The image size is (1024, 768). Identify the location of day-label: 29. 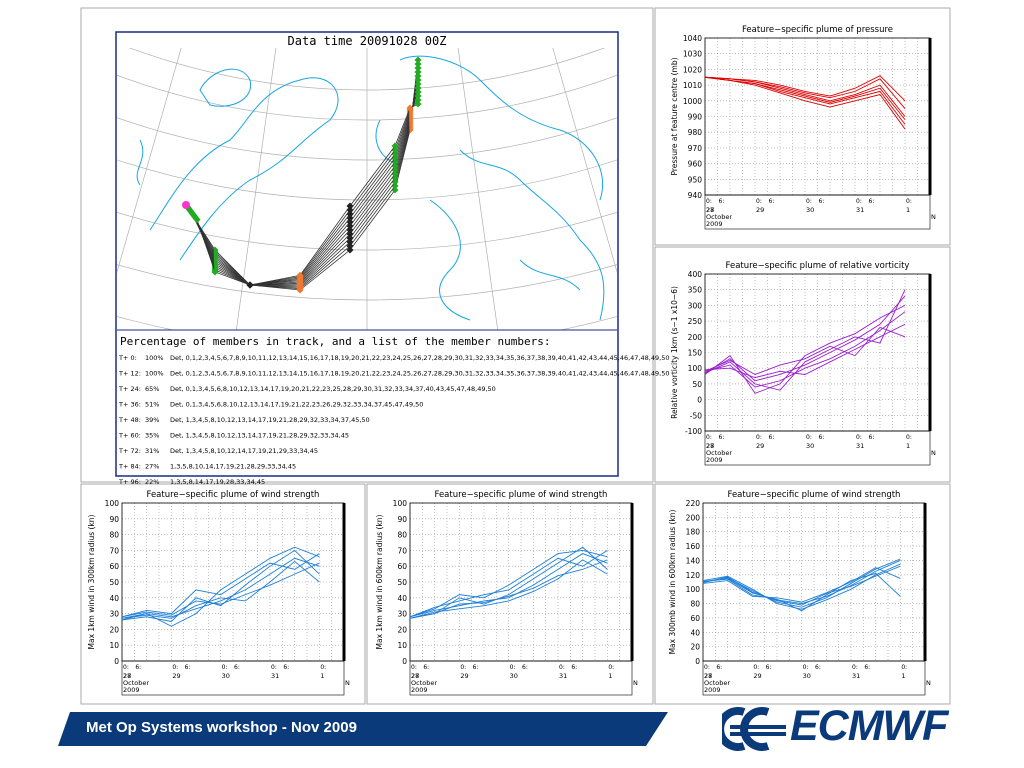
(176, 676).